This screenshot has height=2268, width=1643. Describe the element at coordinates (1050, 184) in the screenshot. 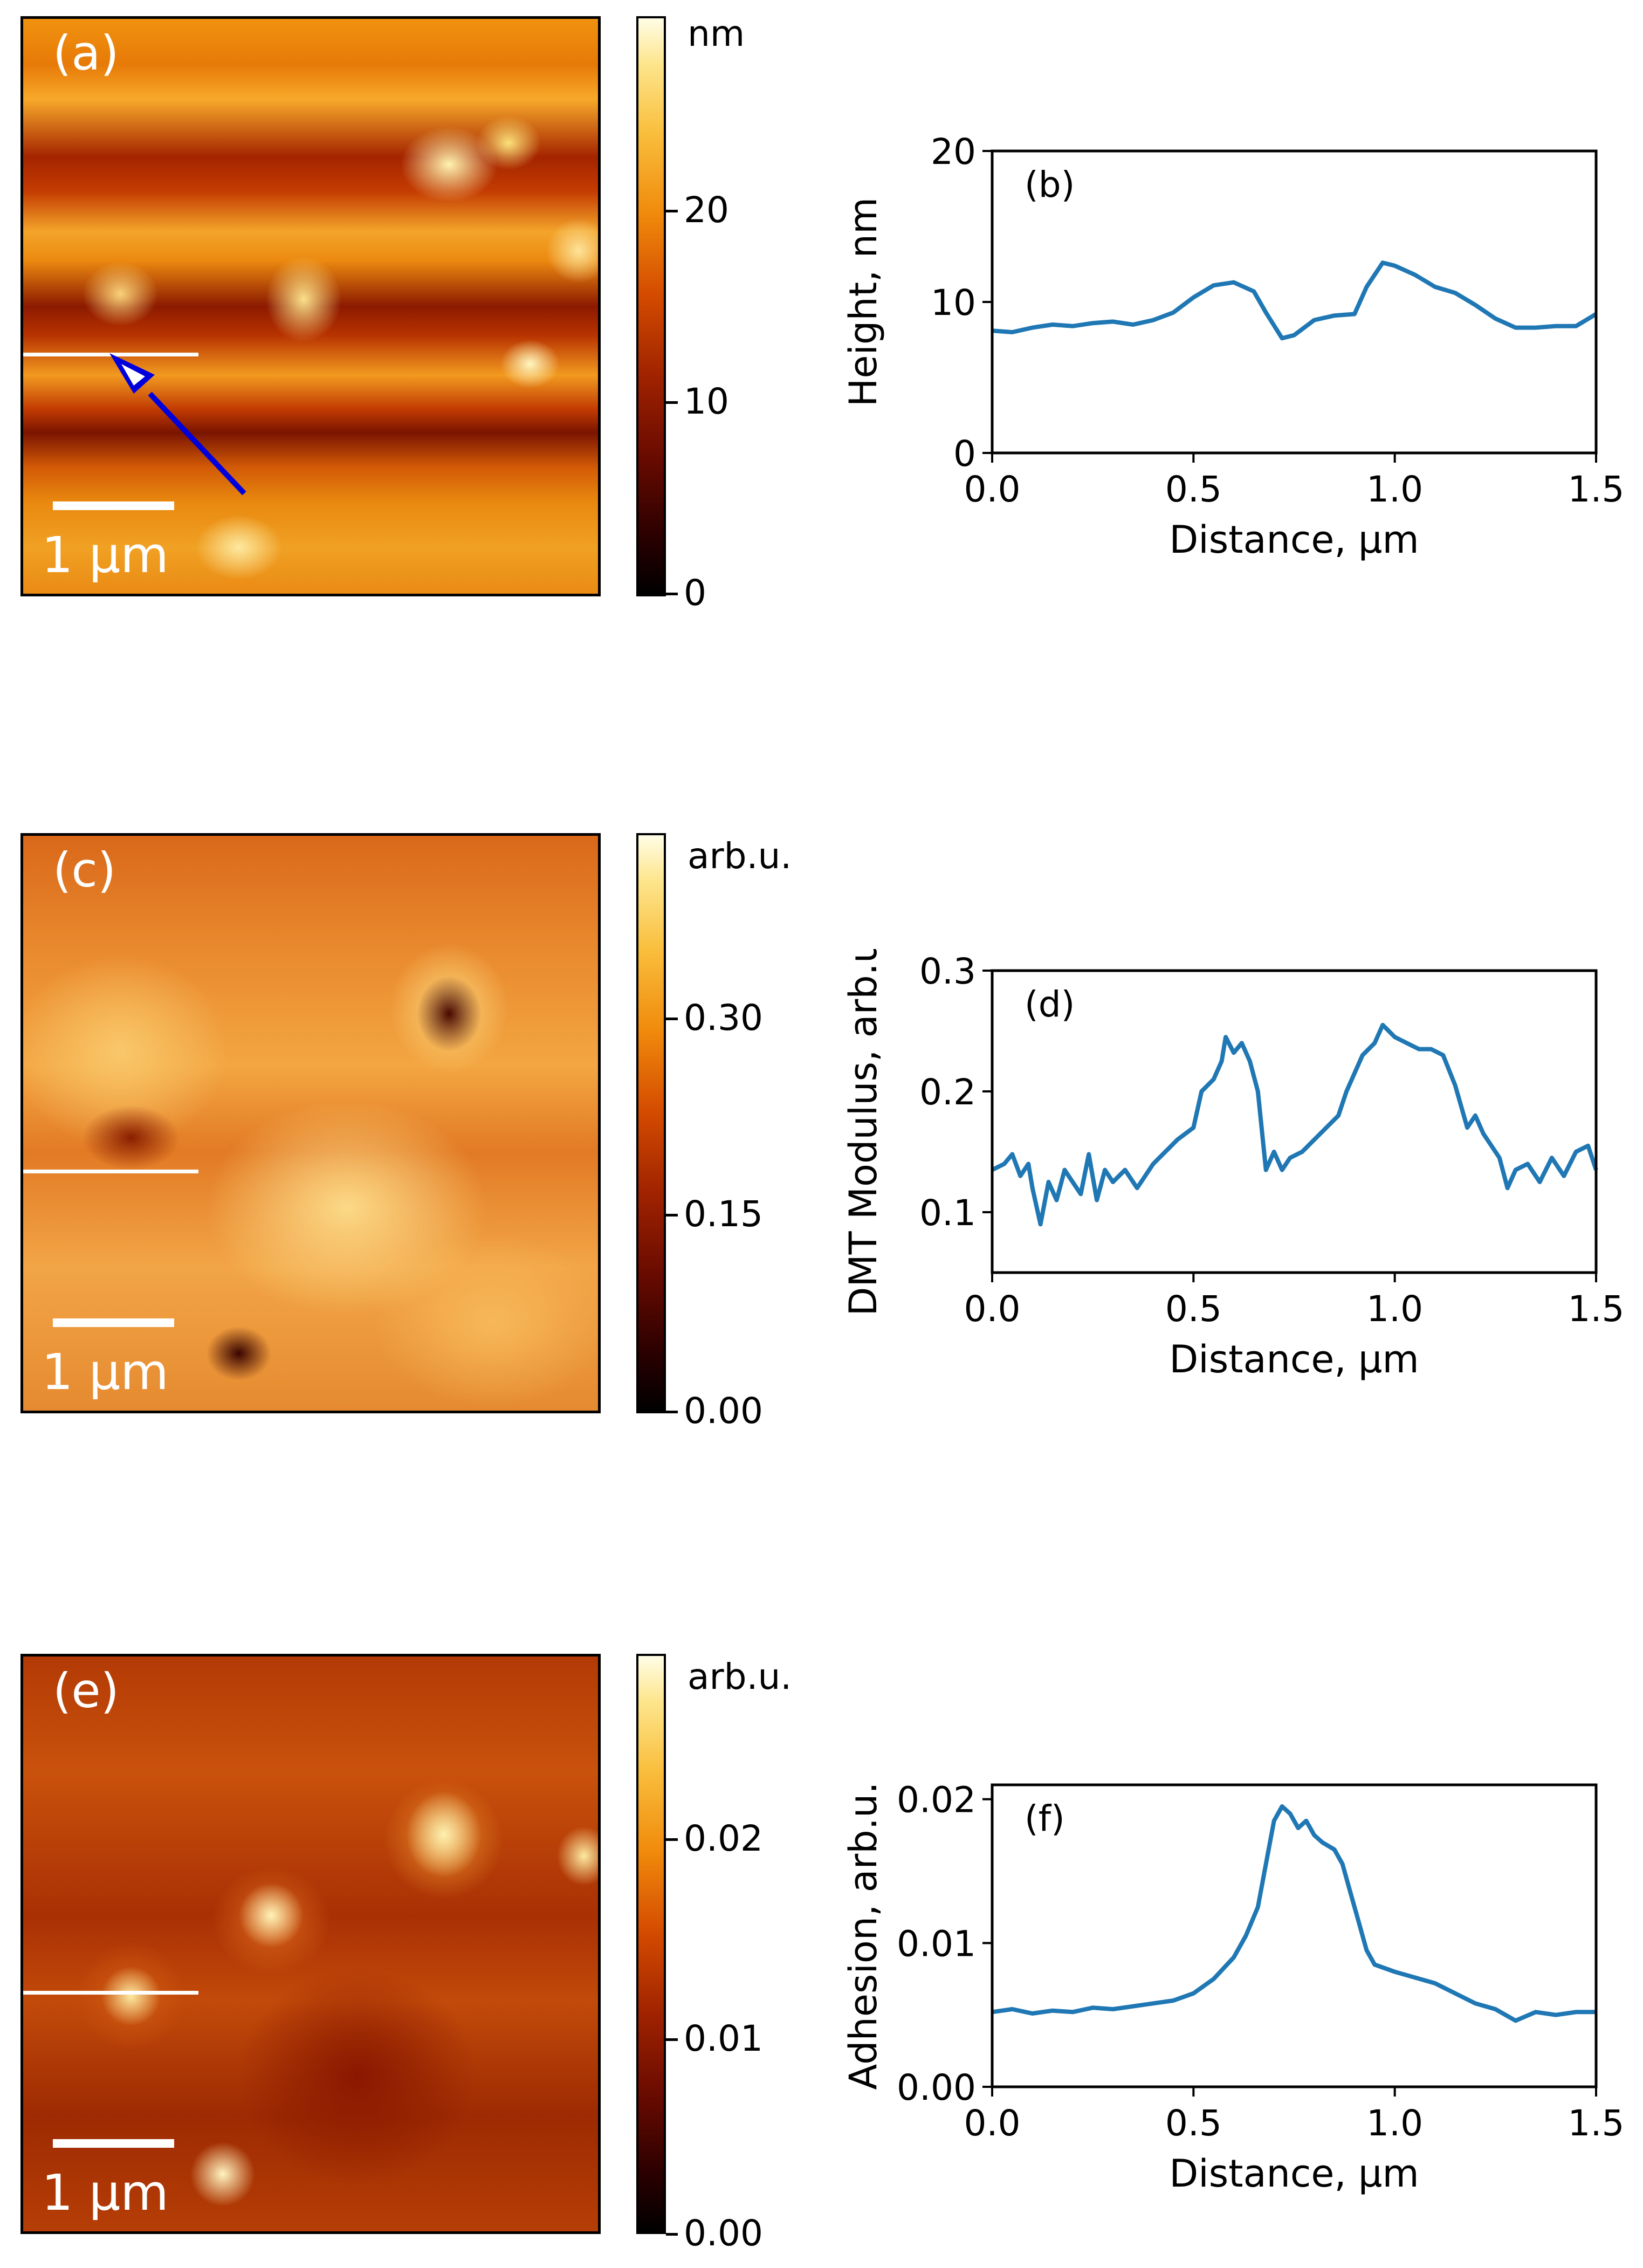

I see `panel-label: (b)` at that location.